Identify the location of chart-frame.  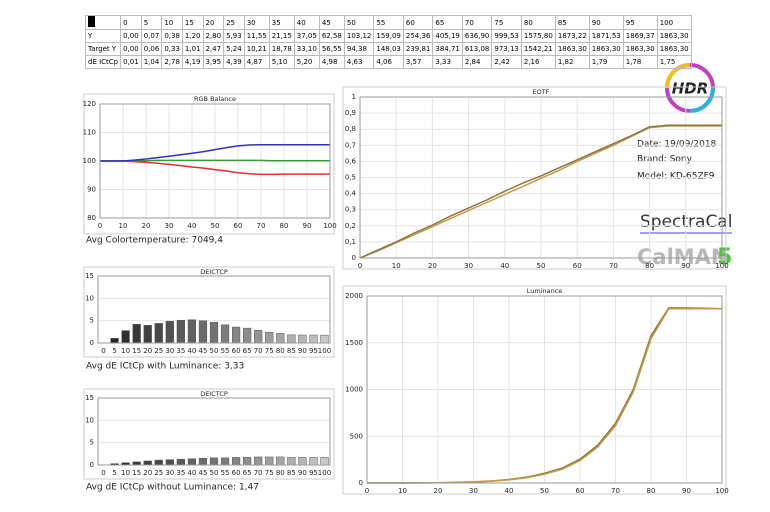
(209, 164).